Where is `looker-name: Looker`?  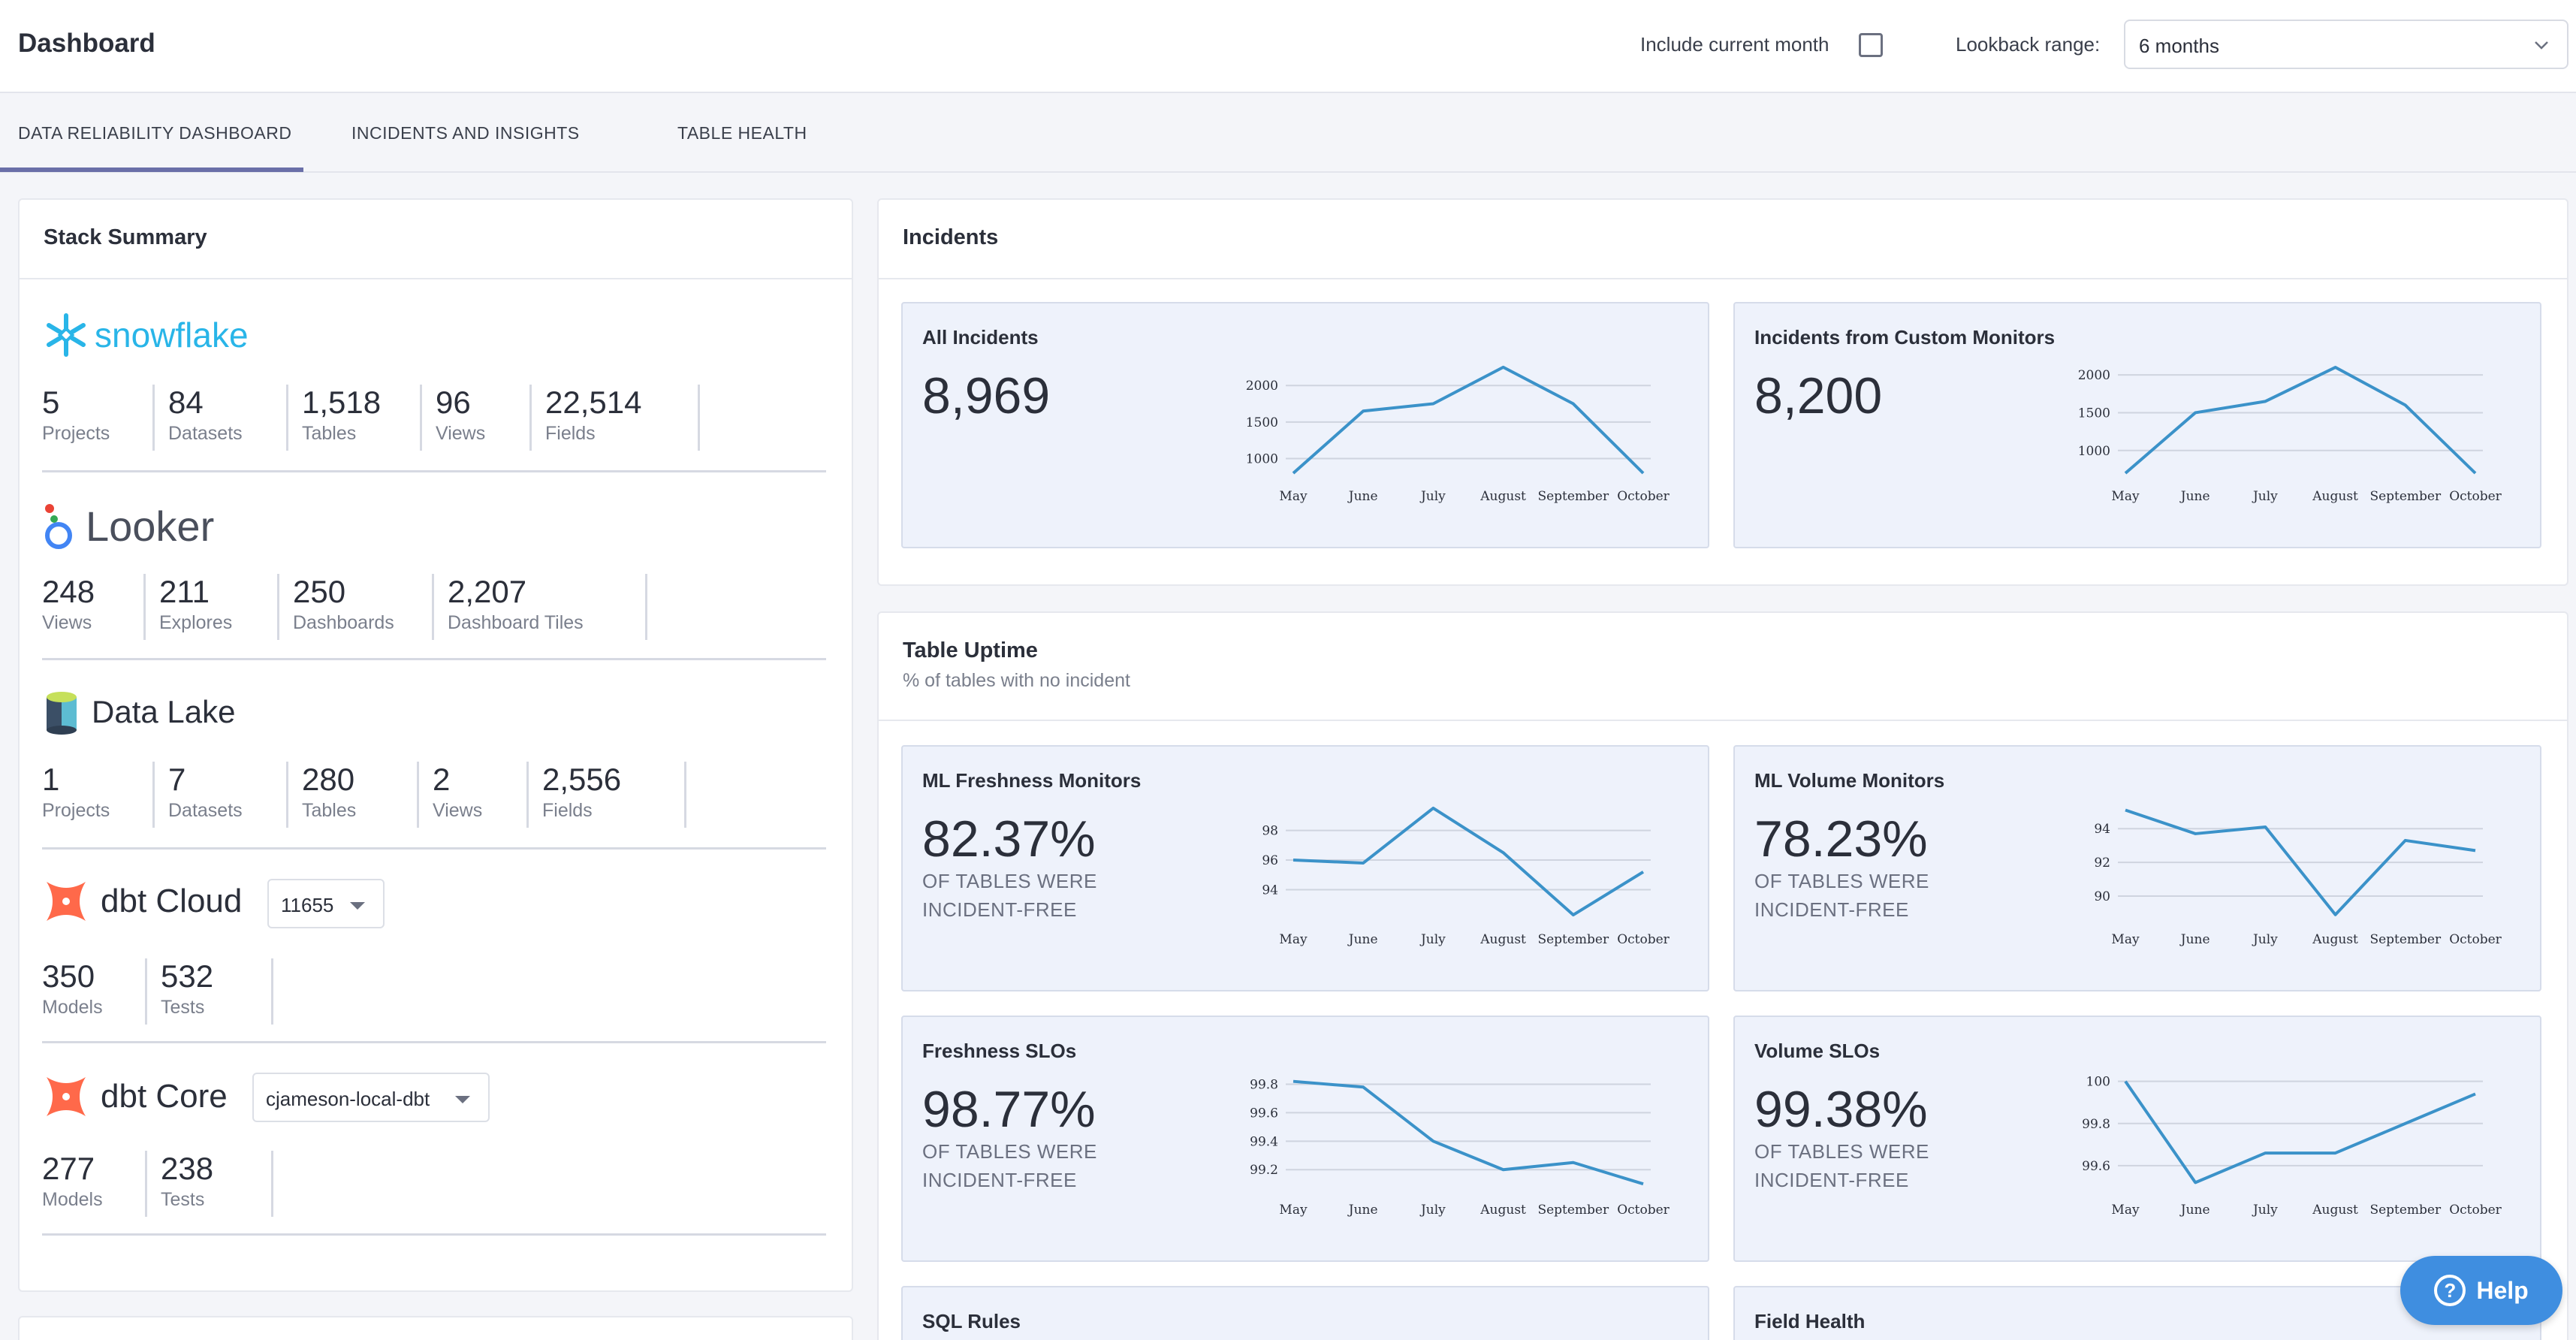 looker-name: Looker is located at coordinates (150, 526).